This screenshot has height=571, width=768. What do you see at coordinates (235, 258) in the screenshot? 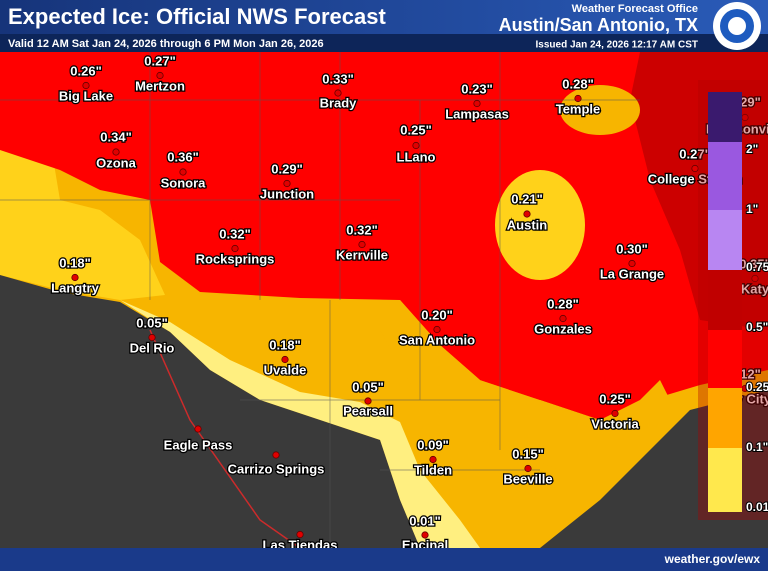
I see `city-name: Rocksprings` at bounding box center [235, 258].